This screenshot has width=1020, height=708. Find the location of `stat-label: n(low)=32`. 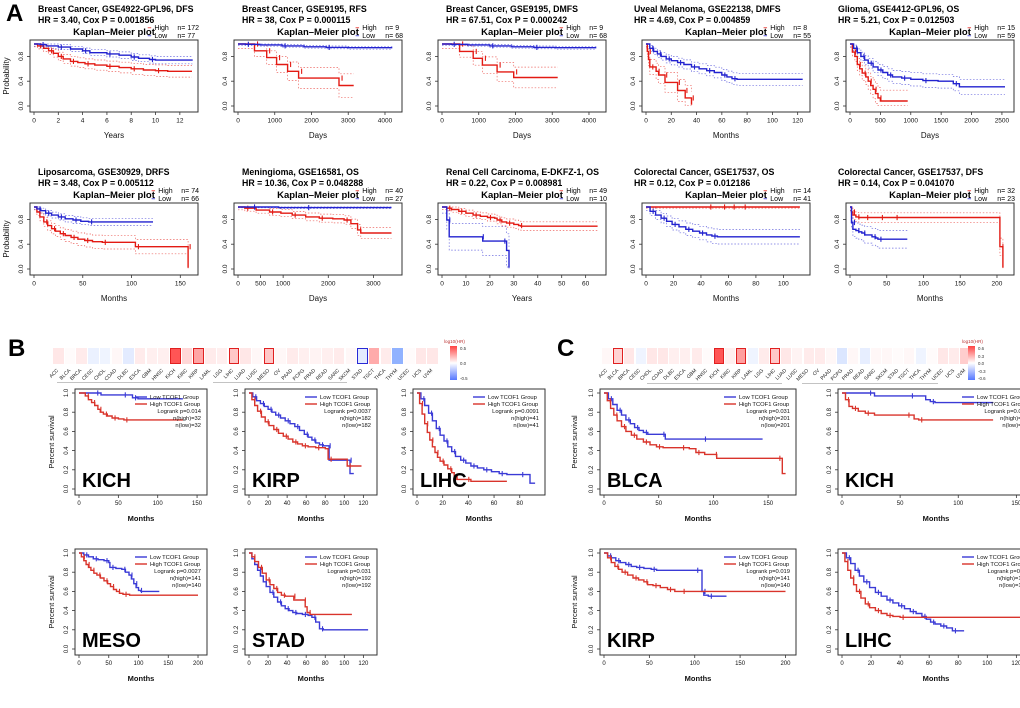

stat-label: n(low)=32 is located at coordinates (188, 426).